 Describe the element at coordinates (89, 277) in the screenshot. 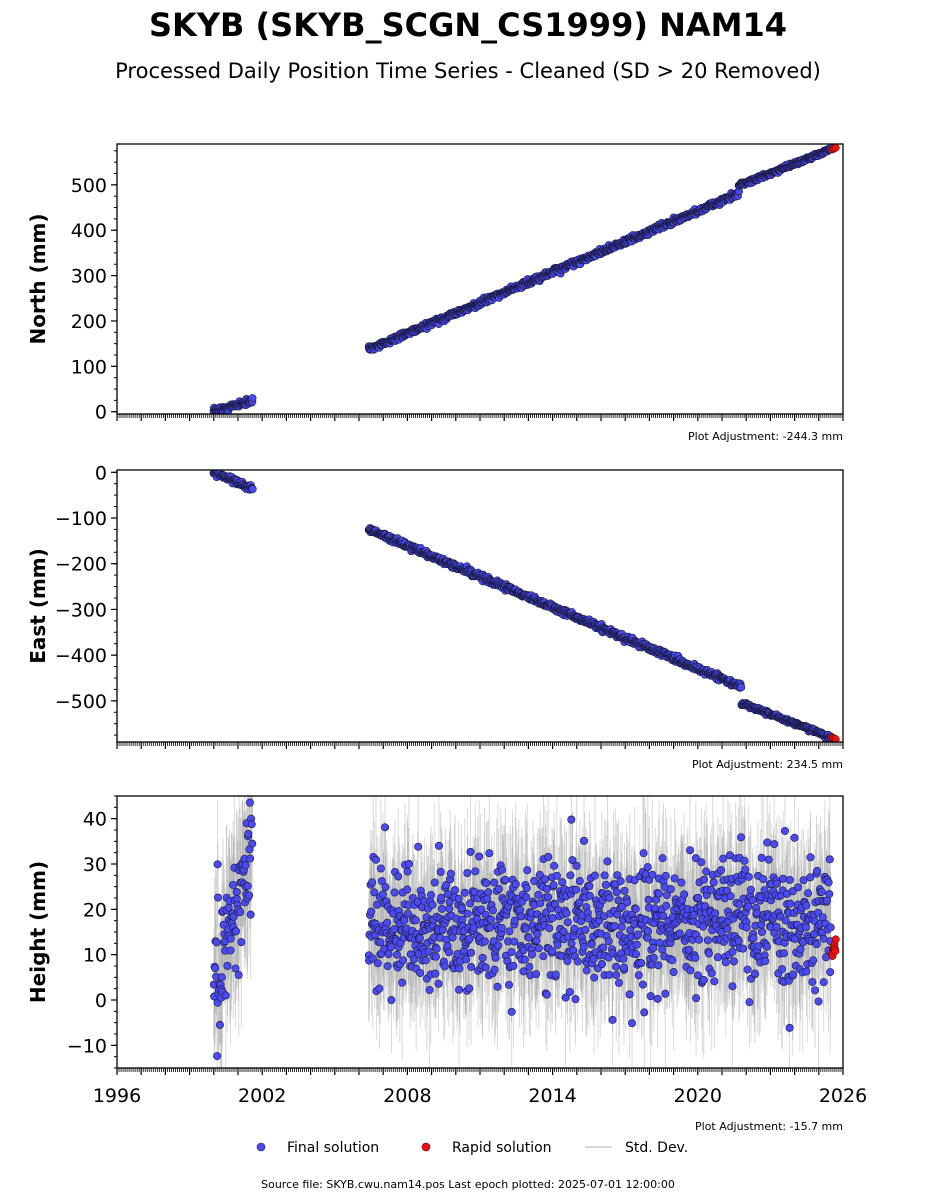

I see `y-tick-label: 300` at that location.